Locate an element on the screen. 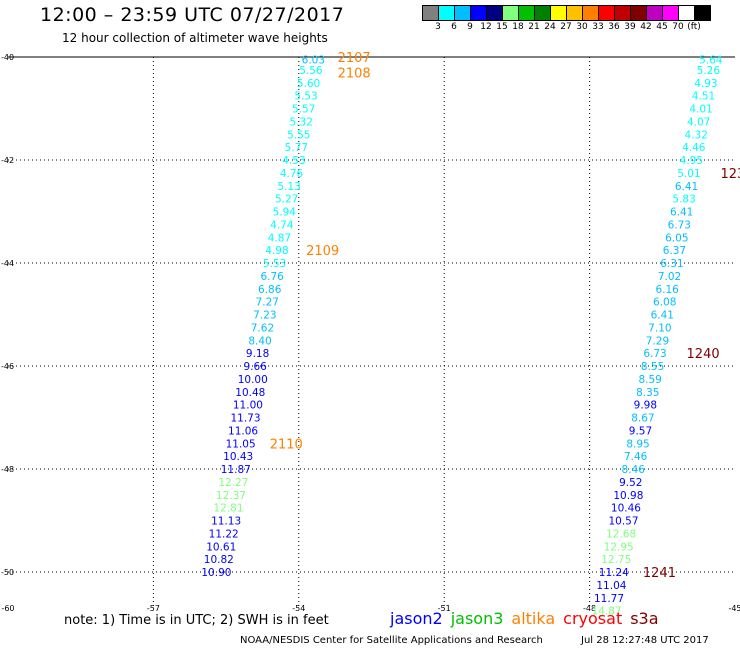  swh-value: 4.95 is located at coordinates (691, 161).